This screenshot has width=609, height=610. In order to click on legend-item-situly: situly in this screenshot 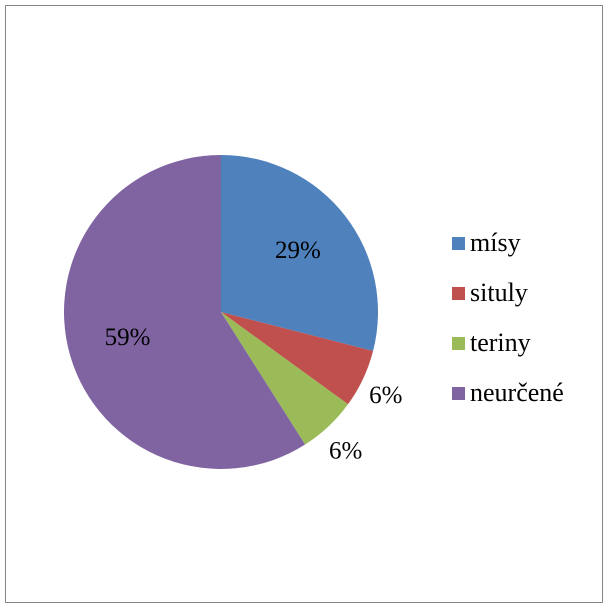, I will do `click(490, 293)`.